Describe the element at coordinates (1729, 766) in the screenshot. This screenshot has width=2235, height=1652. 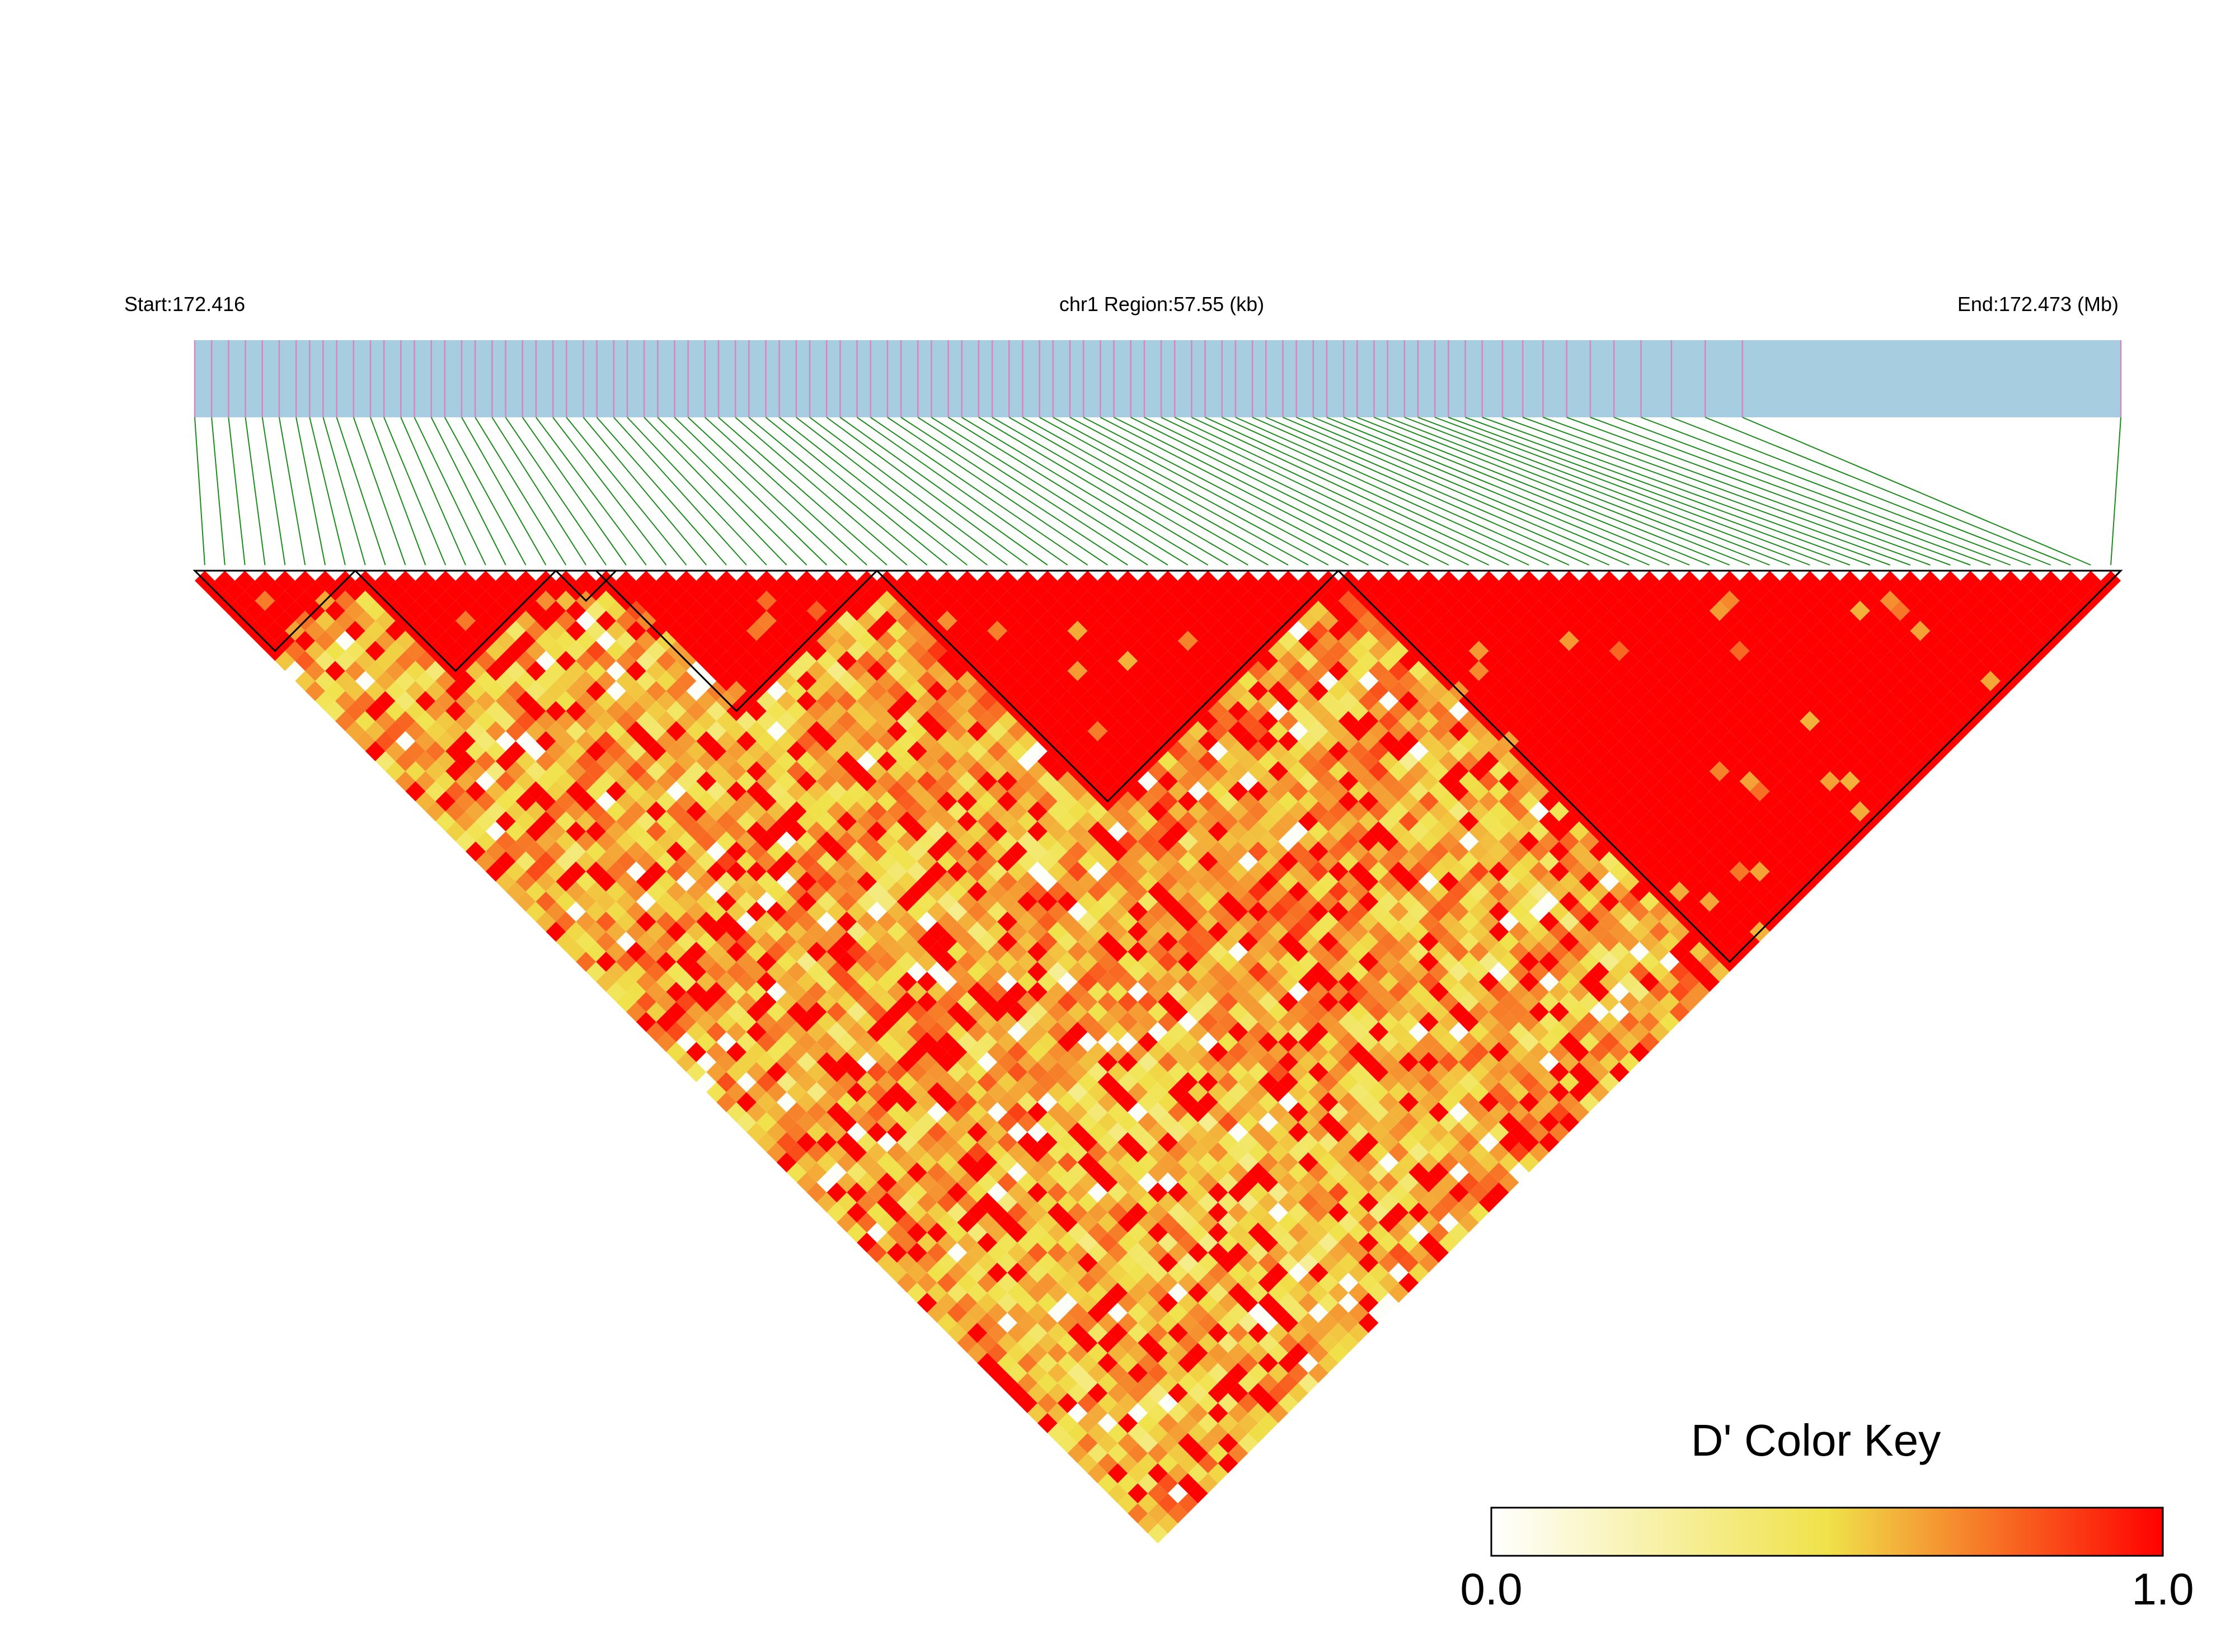
I see `ld-block-outline` at that location.